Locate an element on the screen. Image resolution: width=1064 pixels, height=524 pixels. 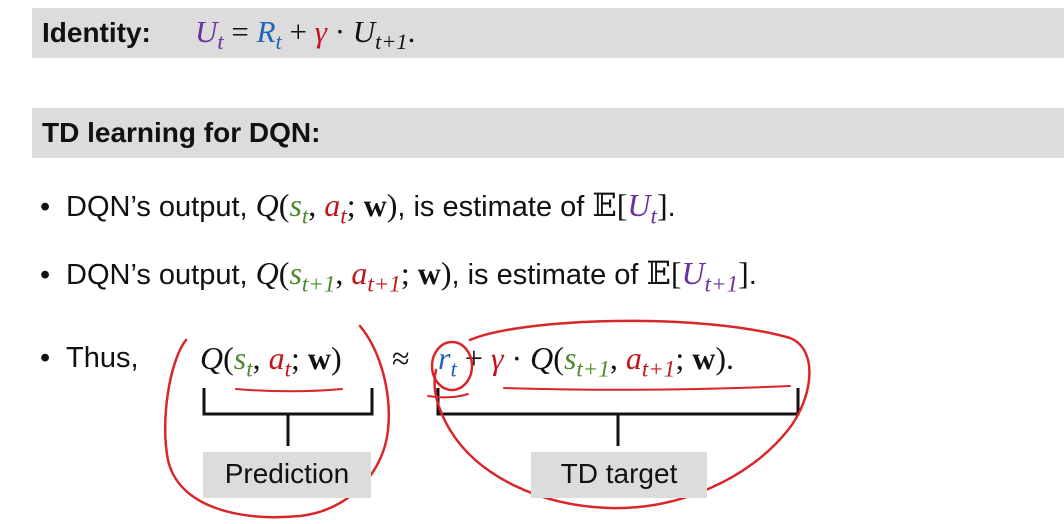
prediction-brace is located at coordinates (288, 417).